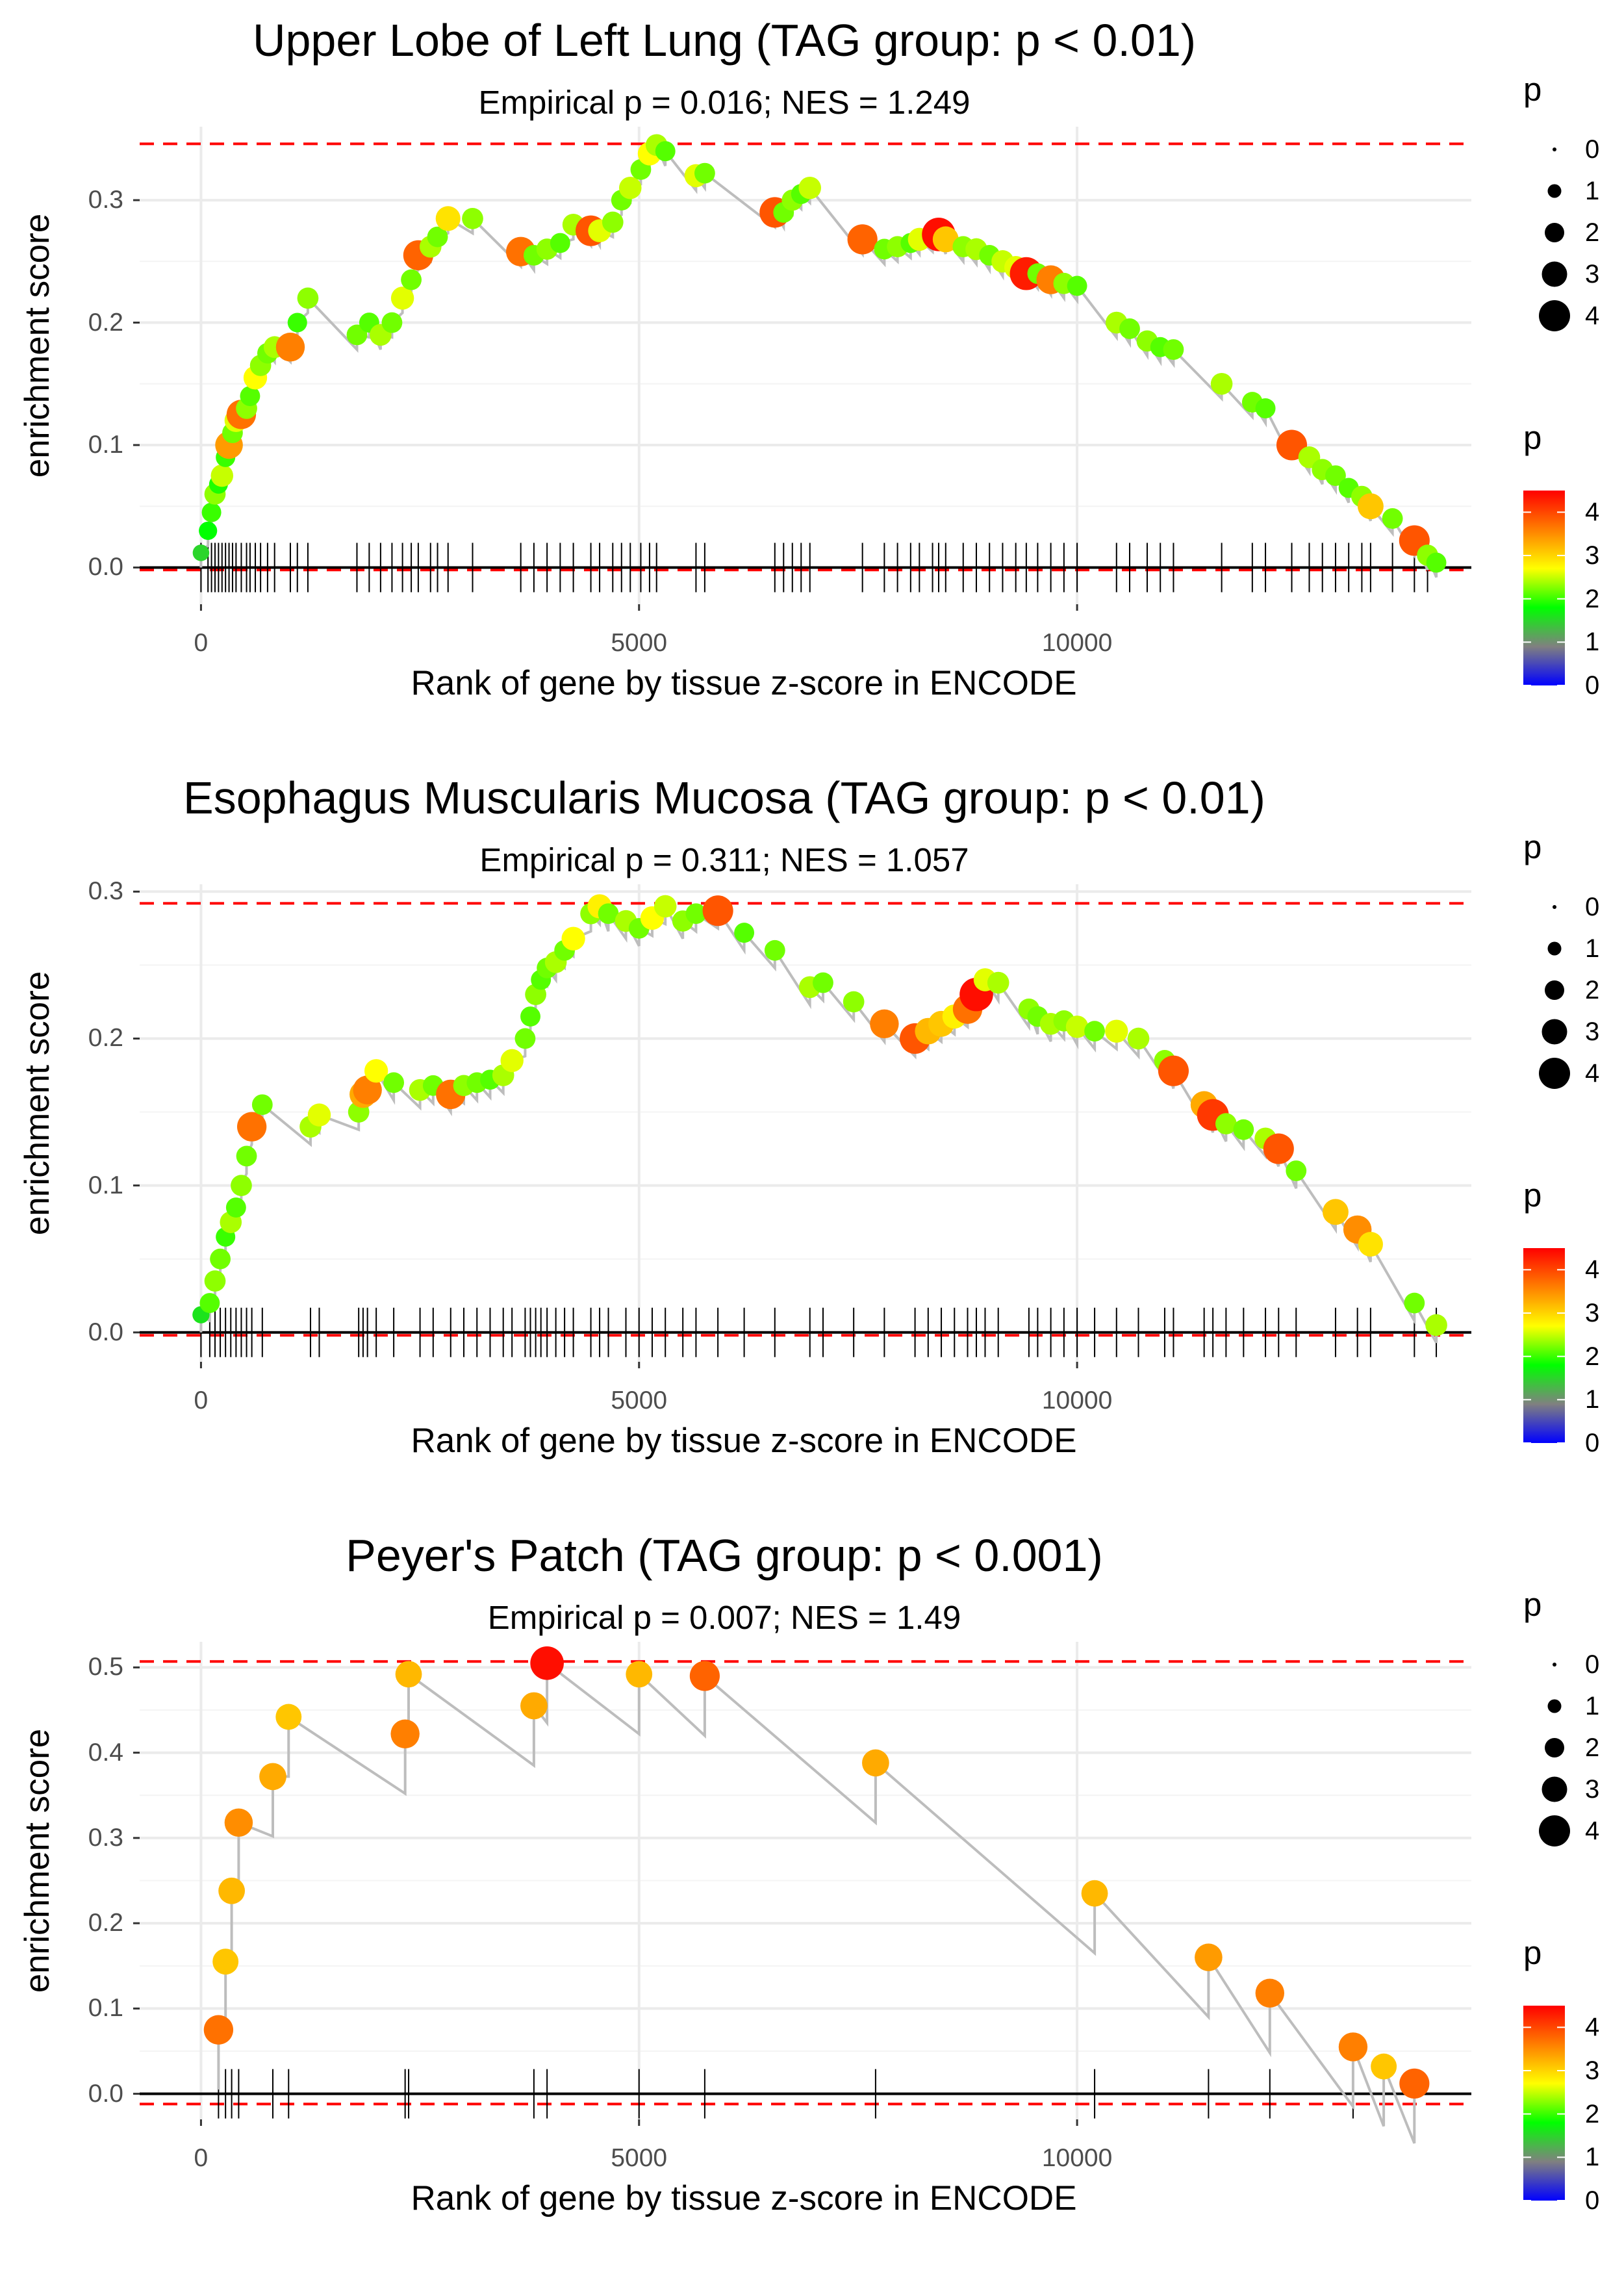 This screenshot has width=1624, height=2274. What do you see at coordinates (105, 1752) in the screenshot?
I see `y-tick-label: 0.4` at bounding box center [105, 1752].